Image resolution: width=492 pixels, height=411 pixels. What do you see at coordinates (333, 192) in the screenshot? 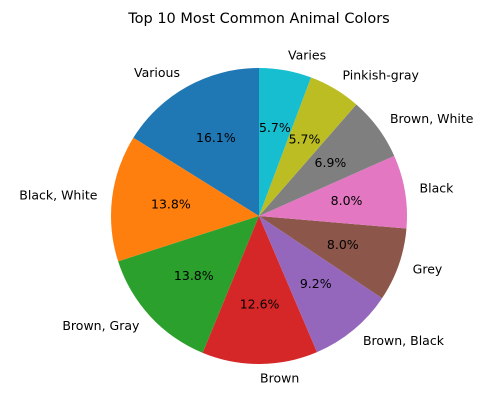
I see `pie-slice-black` at bounding box center [333, 192].